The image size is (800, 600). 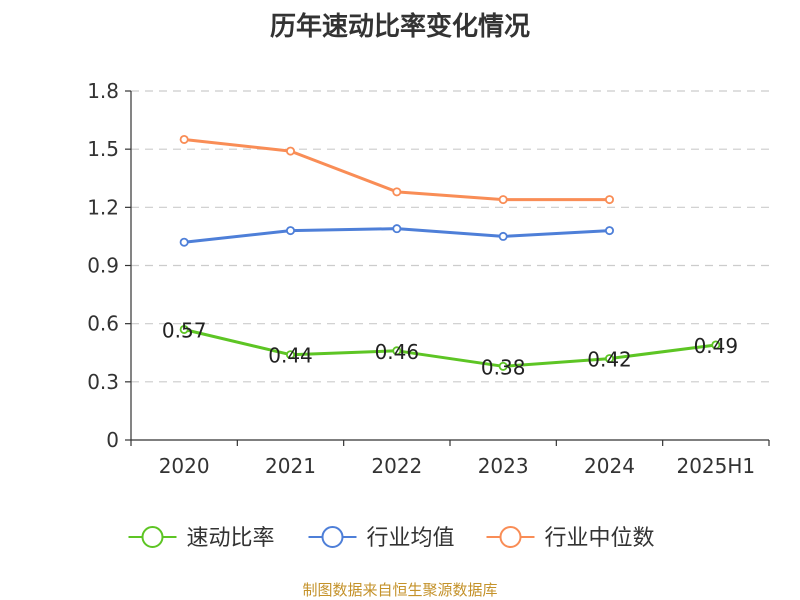 I want to click on source-note: 制图数据来自恒生聚源数据库, so click(x=400, y=590).